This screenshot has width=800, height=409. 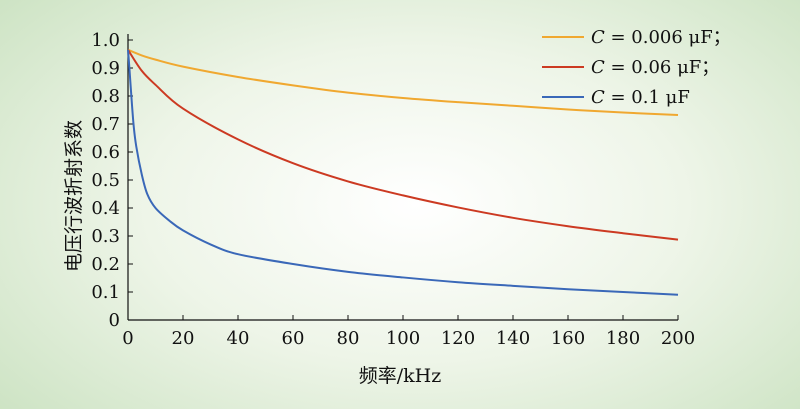 What do you see at coordinates (105, 236) in the screenshot?
I see `y-tick-label: 0.3` at bounding box center [105, 236].